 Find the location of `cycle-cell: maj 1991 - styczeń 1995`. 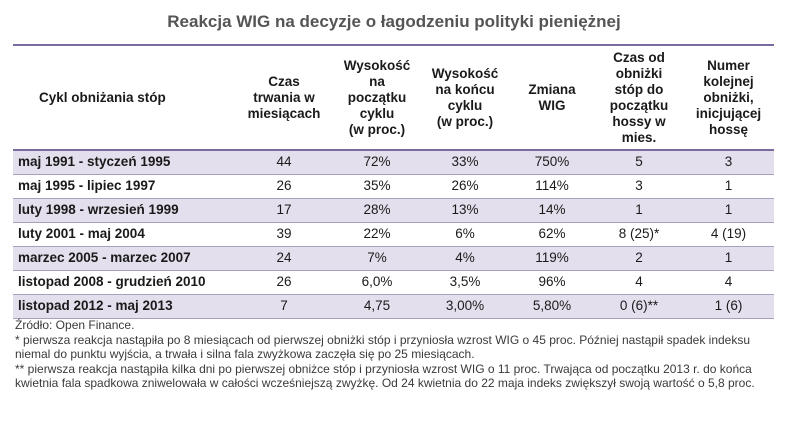

cycle-cell: maj 1991 - styczeń 1995 is located at coordinates (94, 161).